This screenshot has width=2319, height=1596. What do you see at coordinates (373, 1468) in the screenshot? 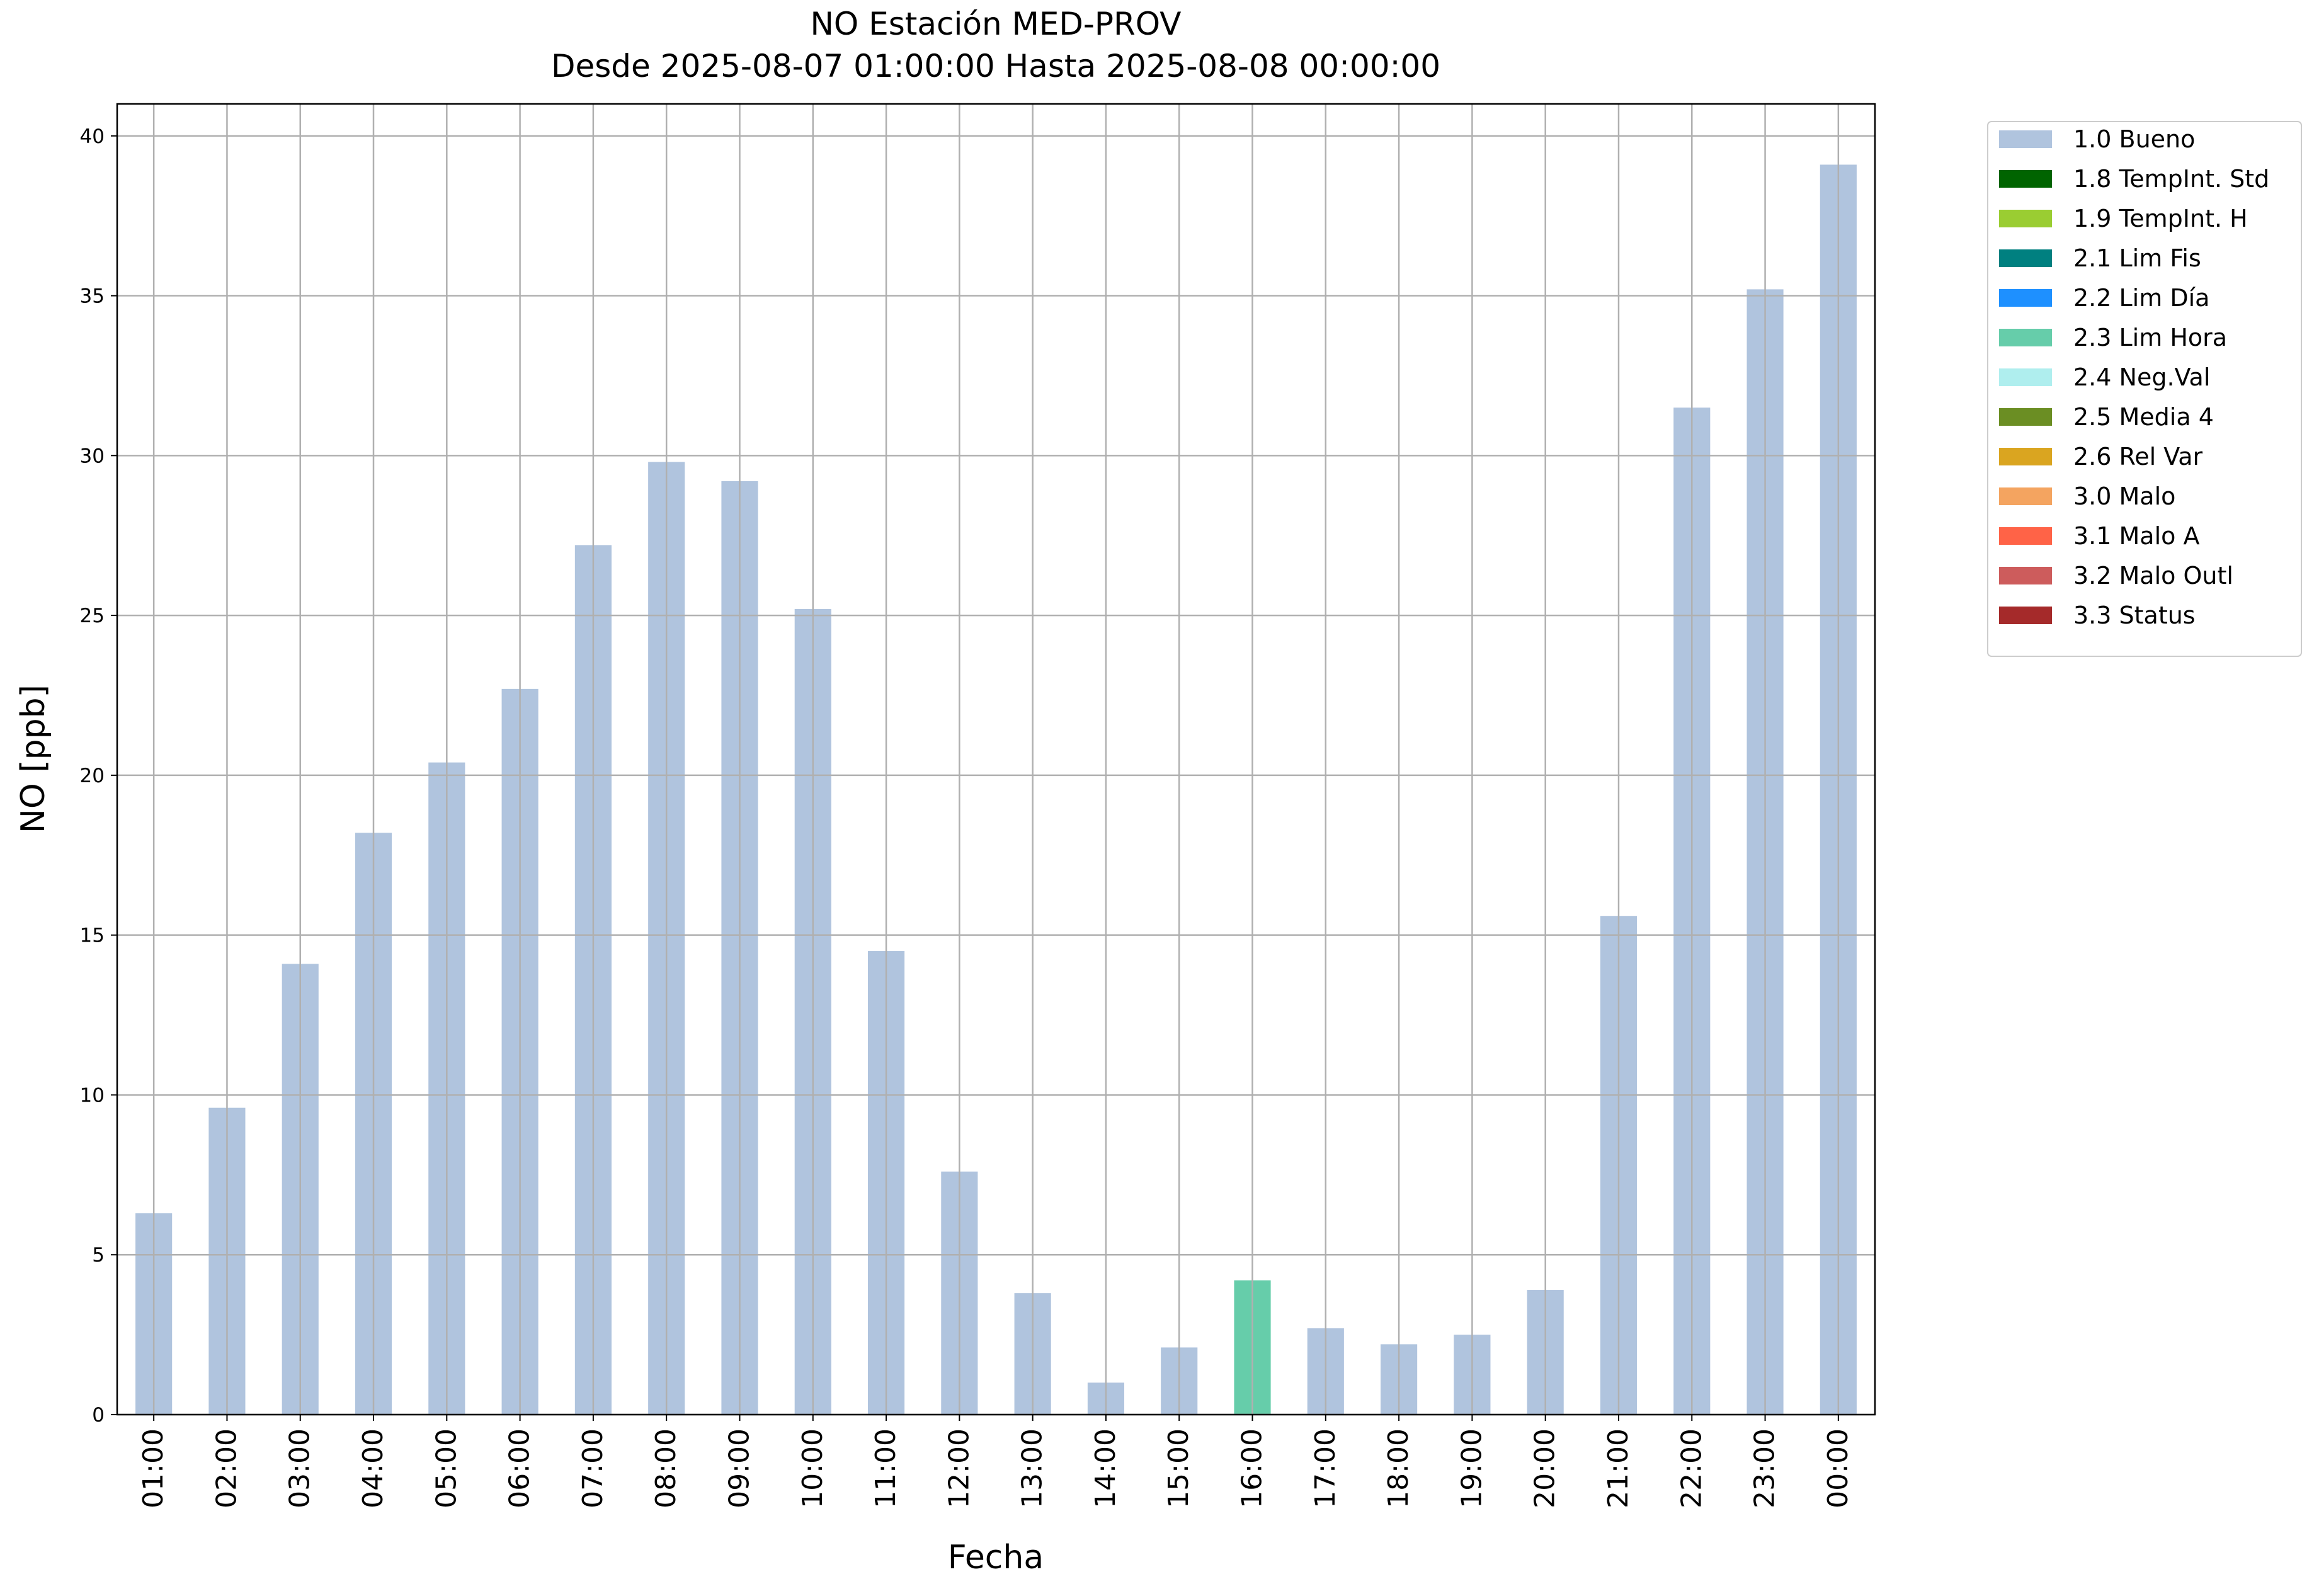
I see `x-tick-label: 04:00` at bounding box center [373, 1468].